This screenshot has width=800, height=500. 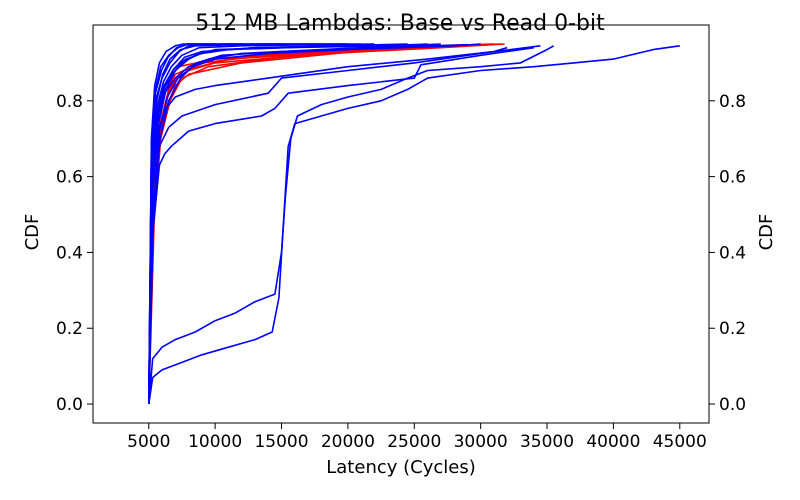 What do you see at coordinates (766, 232) in the screenshot?
I see `y-axis-label-right: CDF` at bounding box center [766, 232].